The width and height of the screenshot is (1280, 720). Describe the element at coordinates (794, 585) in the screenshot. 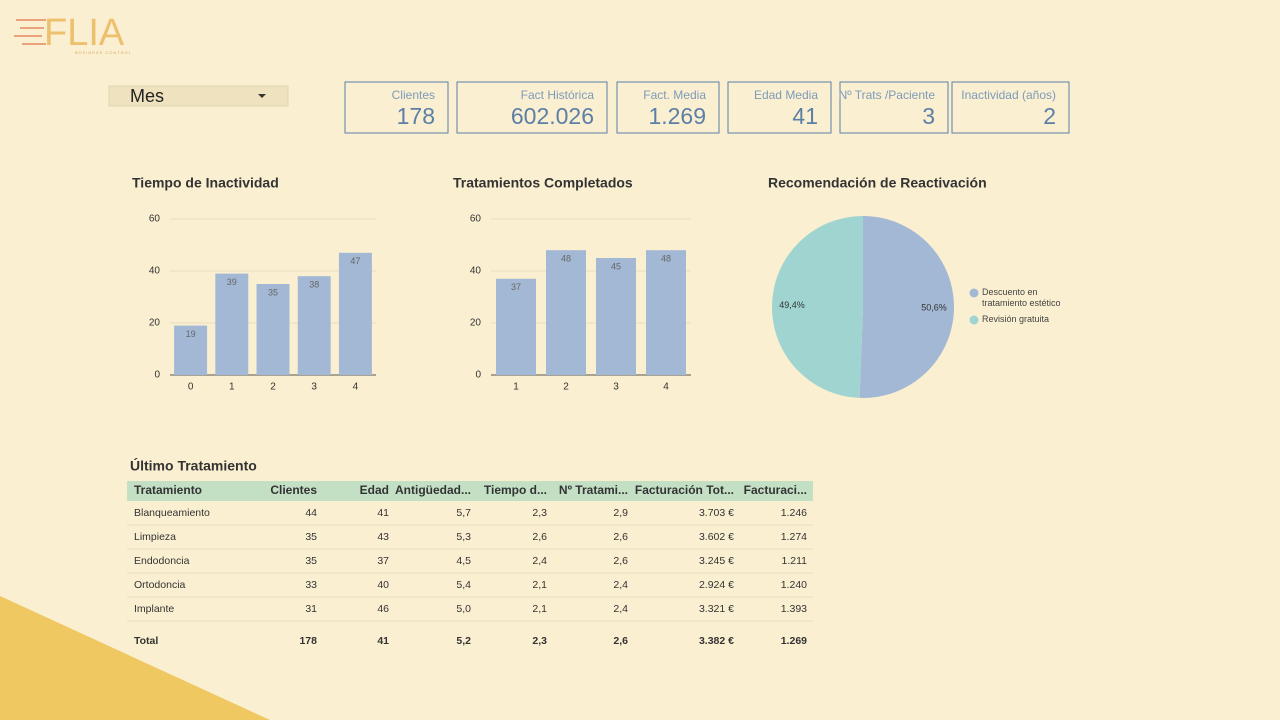

I see `table-cell: 1.240` at that location.